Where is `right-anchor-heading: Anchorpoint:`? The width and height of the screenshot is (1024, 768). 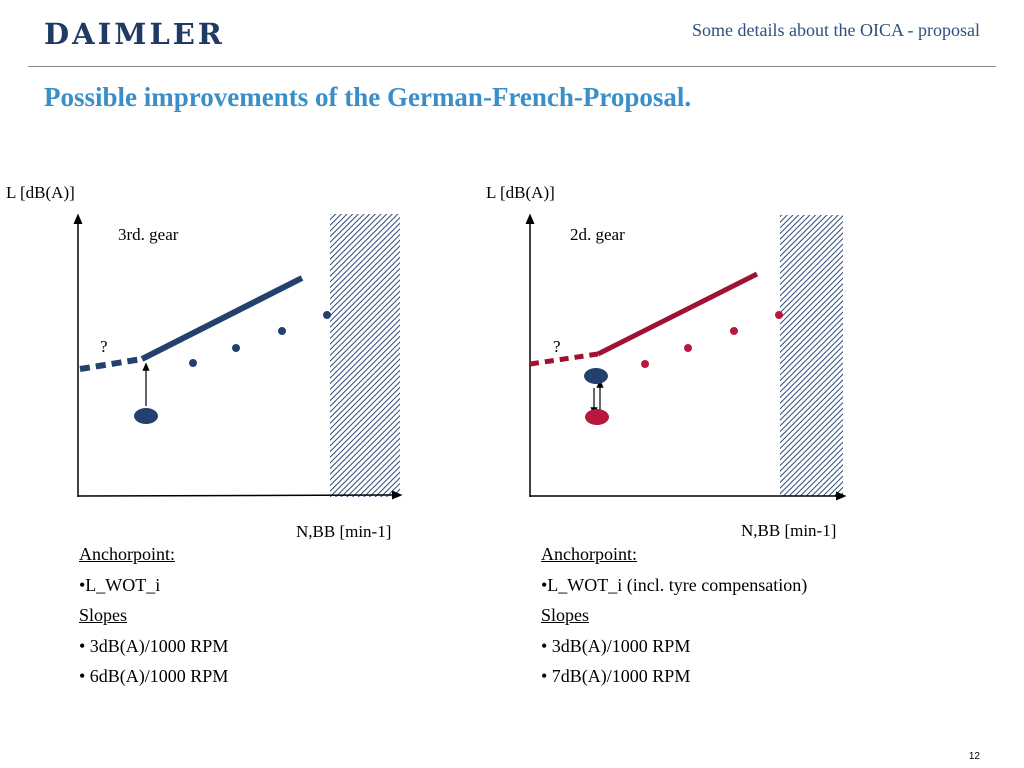 right-anchor-heading: Anchorpoint: is located at coordinates (589, 554).